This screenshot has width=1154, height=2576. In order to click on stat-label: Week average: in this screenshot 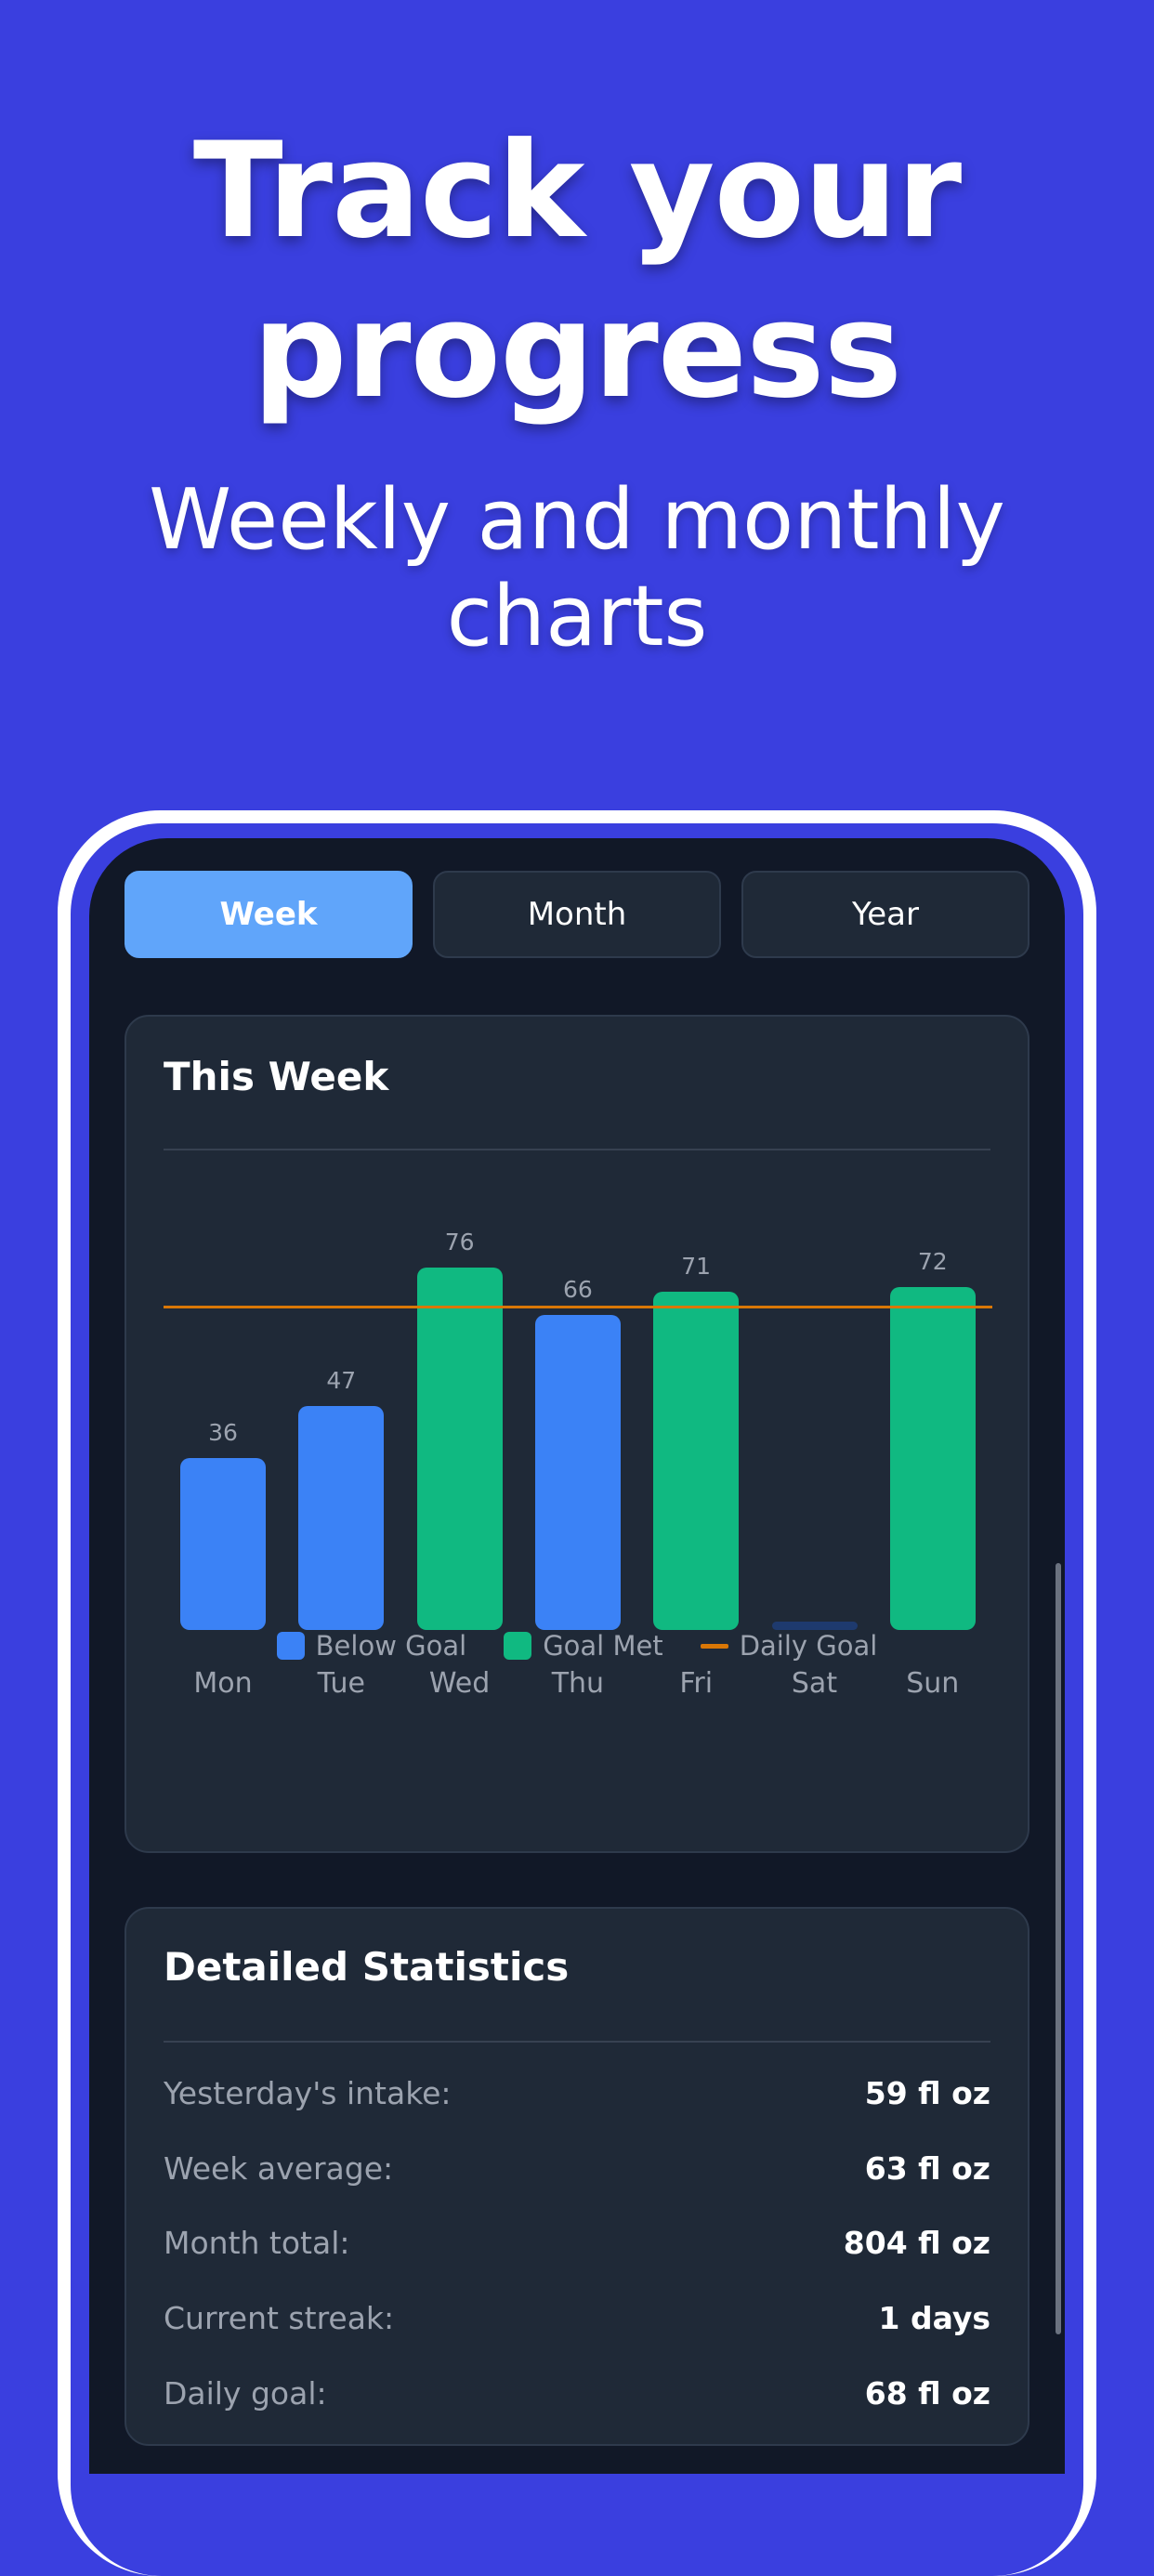, I will do `click(279, 2168)`.